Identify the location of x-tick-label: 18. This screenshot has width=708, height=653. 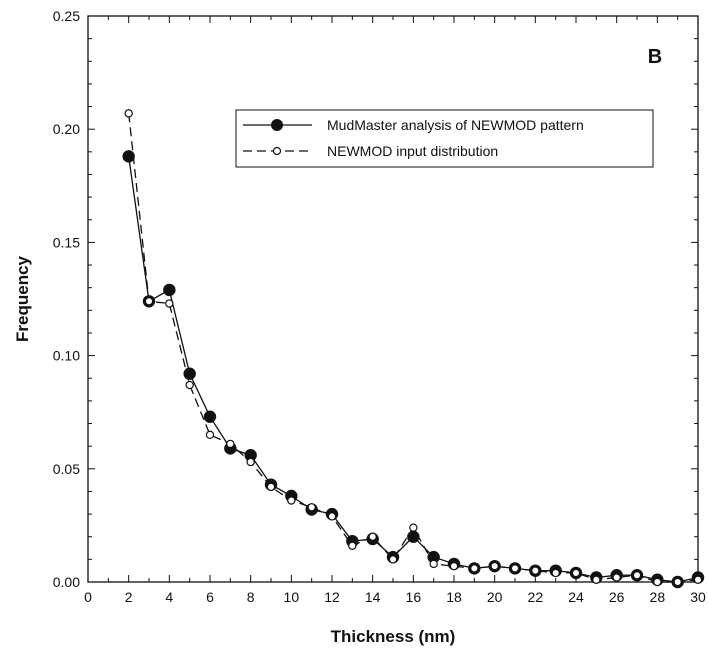
(454, 597).